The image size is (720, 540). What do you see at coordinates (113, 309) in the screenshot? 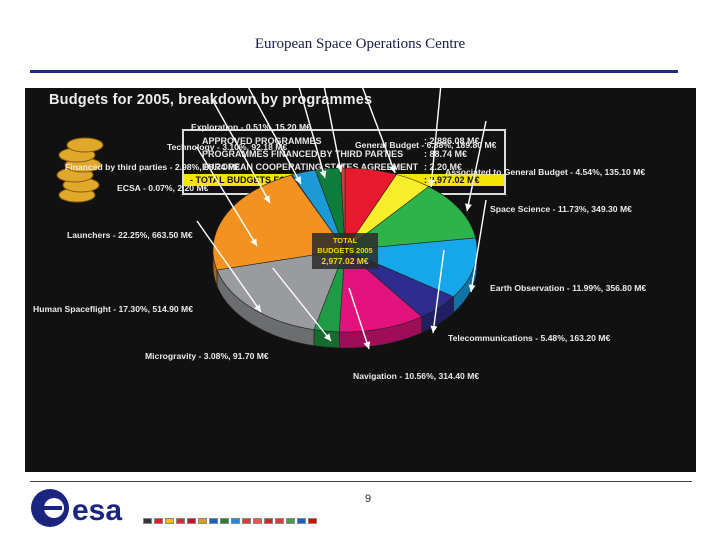
I see `slice-label: Human Spaceflight - 17.30%, 514.90 M€` at bounding box center [113, 309].